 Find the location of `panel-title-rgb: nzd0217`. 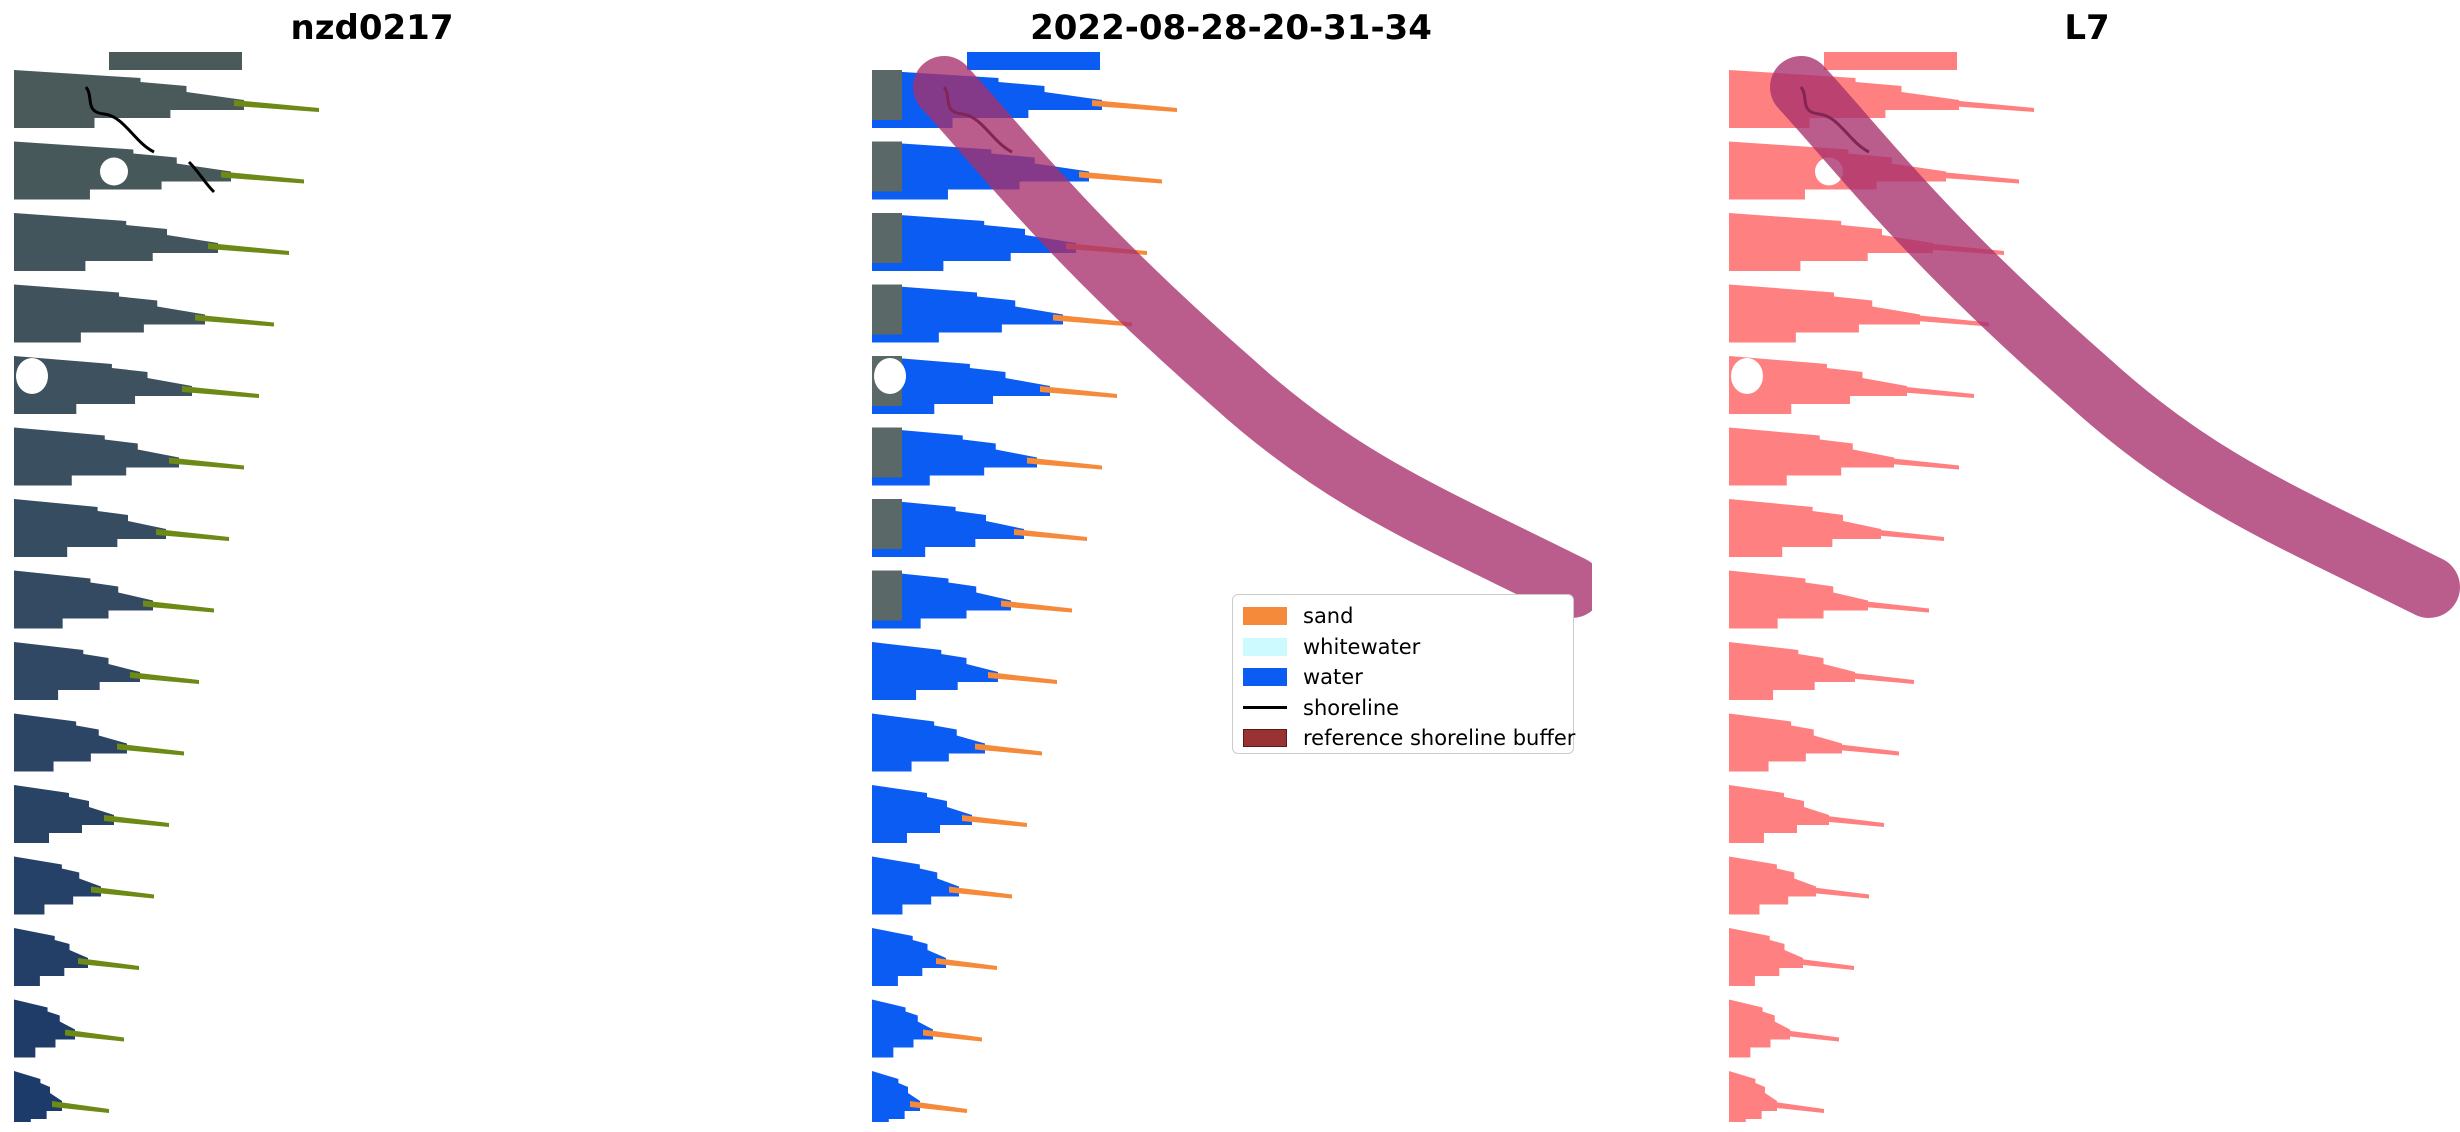

panel-title-rgb: nzd0217 is located at coordinates (372, 28).